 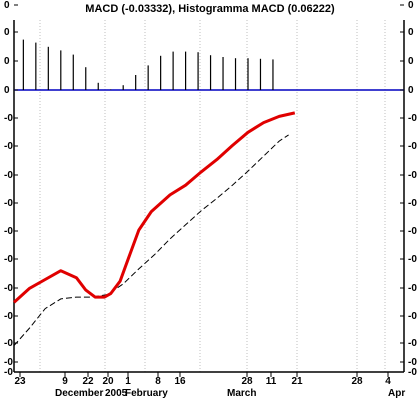 I want to click on x-tick-label: 11, so click(x=271, y=381).